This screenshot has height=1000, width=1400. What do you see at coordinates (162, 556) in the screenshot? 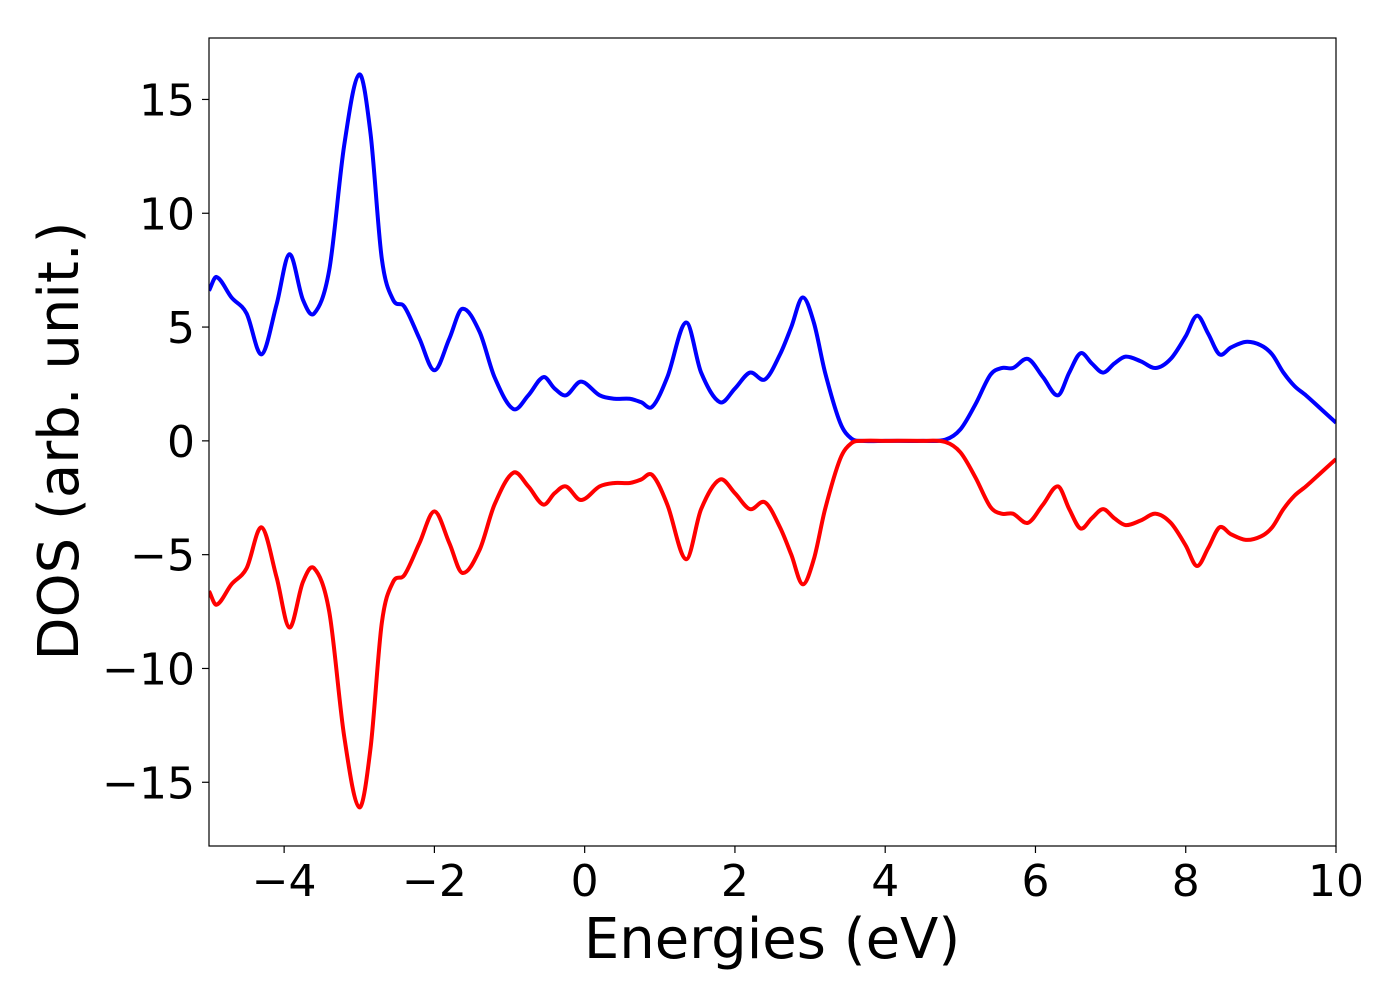
I see `y-tick-label: −5` at bounding box center [162, 556].